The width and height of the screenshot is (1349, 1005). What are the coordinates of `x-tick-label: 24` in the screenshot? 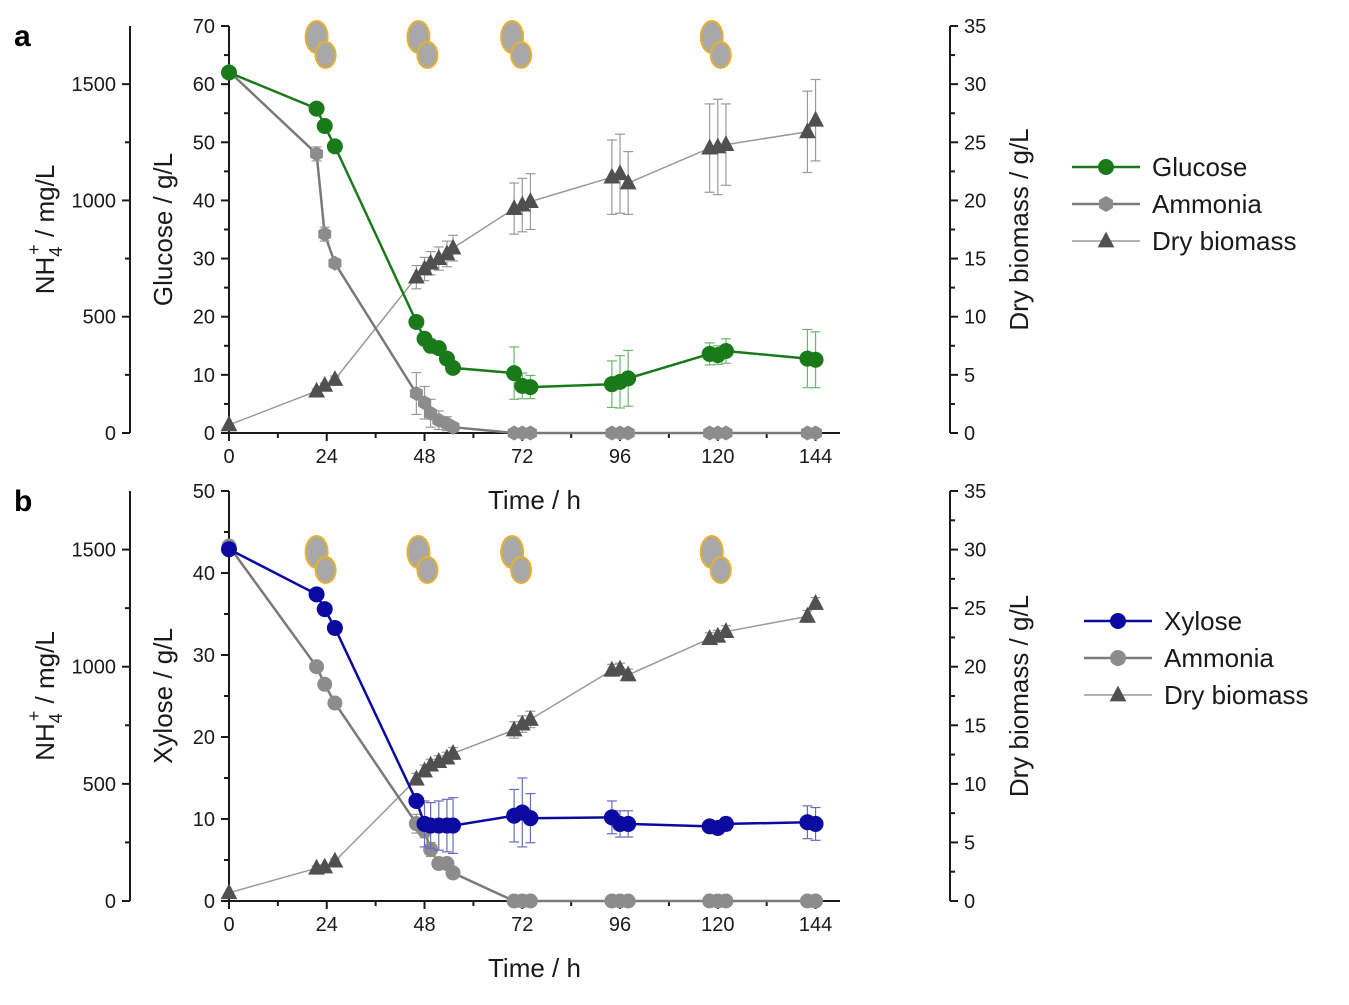 It's located at (327, 925).